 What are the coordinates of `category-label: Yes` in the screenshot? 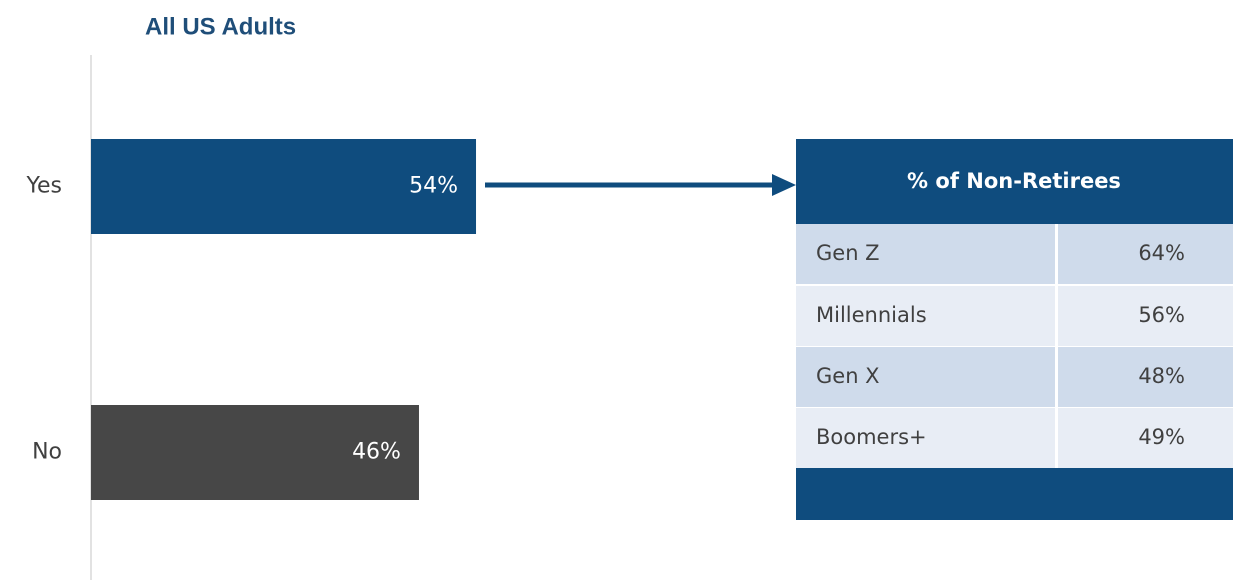 It's located at (43, 186).